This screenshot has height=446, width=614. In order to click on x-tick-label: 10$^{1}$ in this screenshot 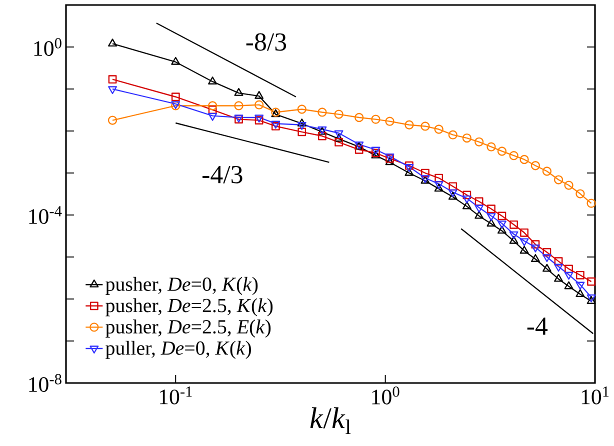, I will do `click(595, 395)`.